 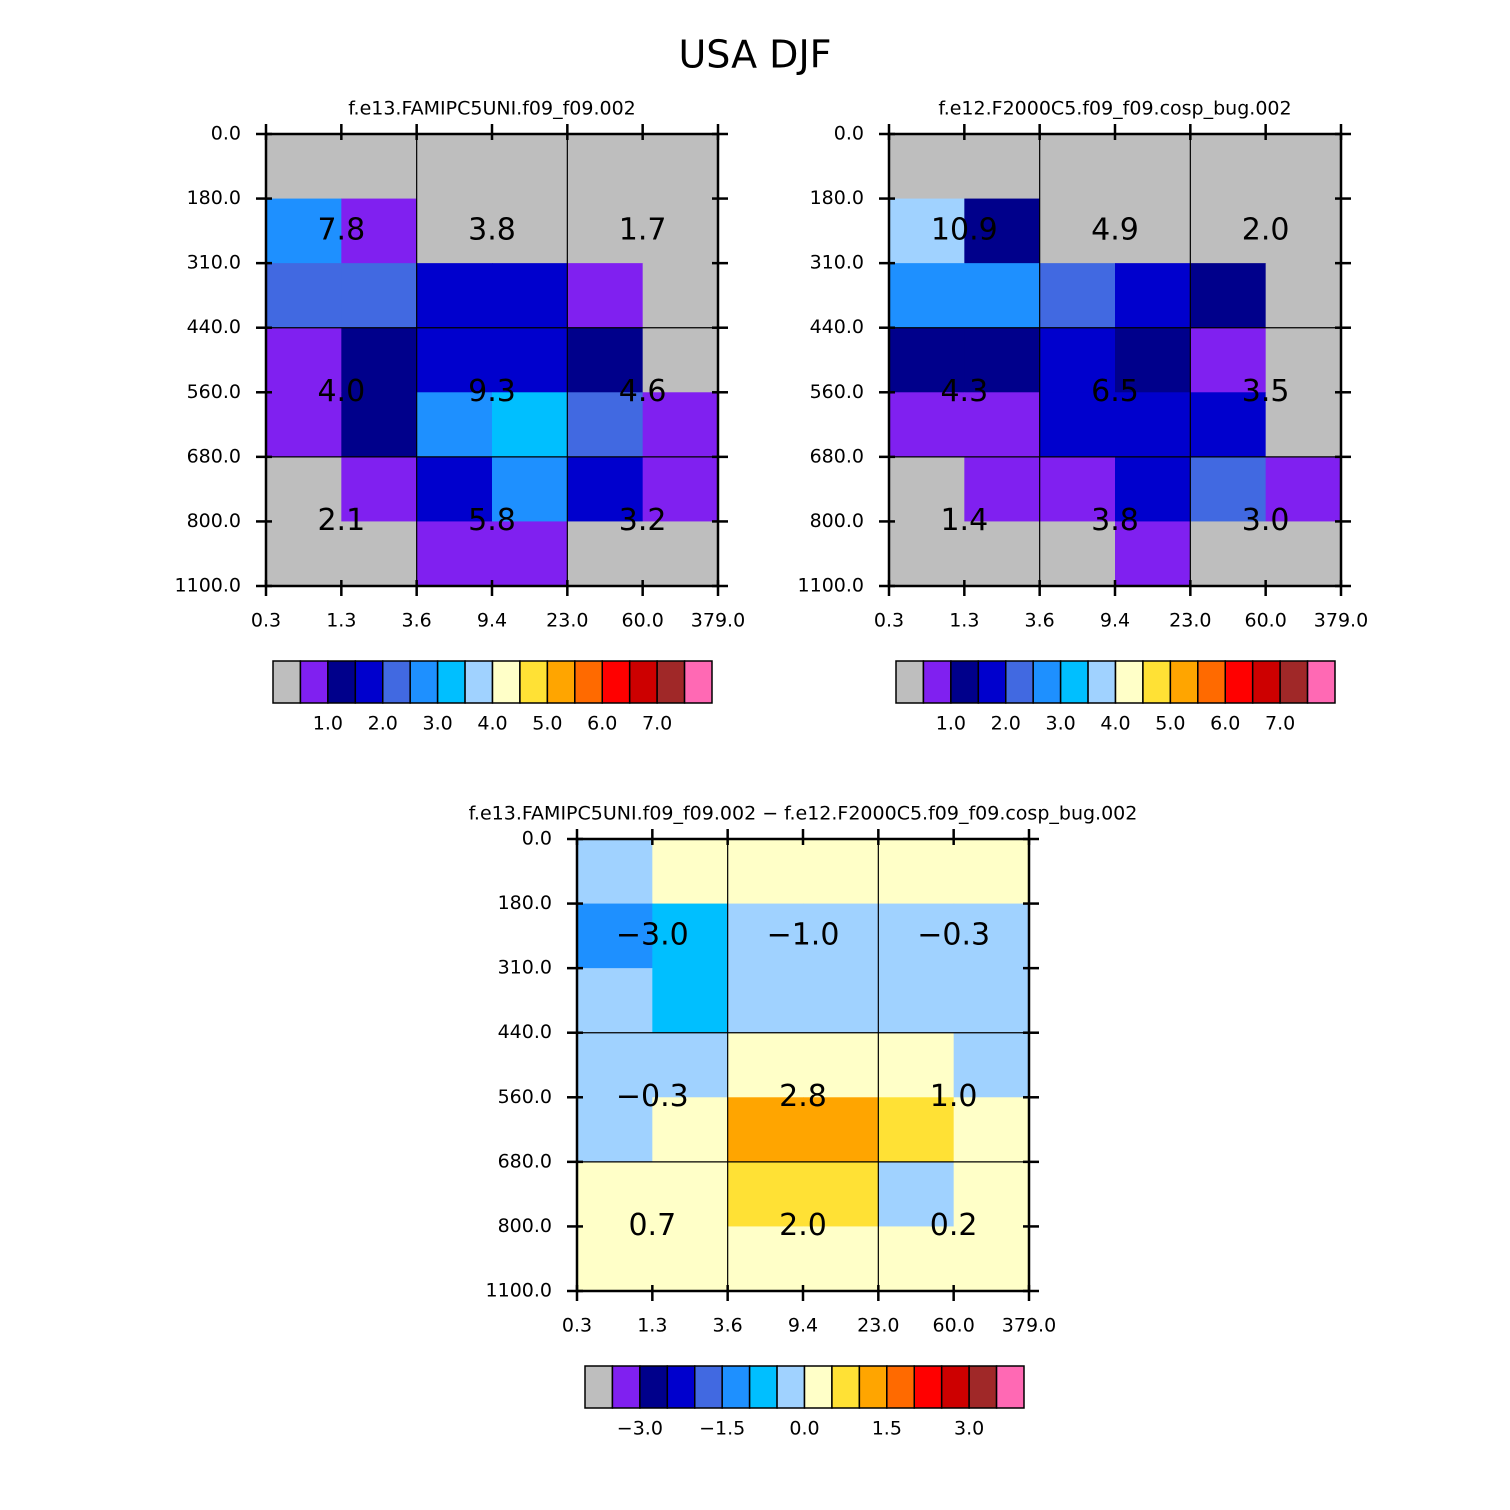 I want to click on cell-annotation: 7.8, so click(x=341, y=229).